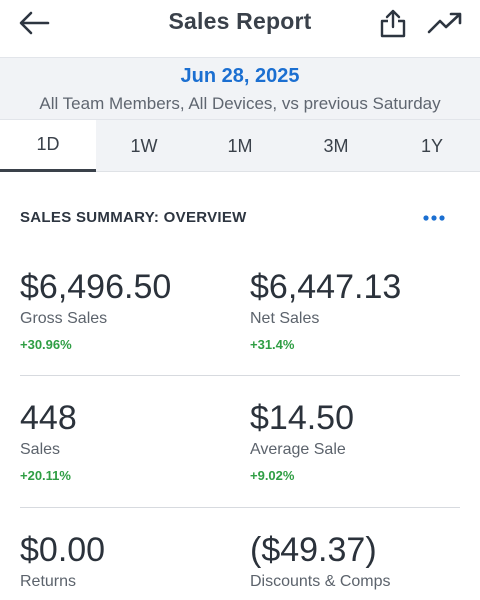 The height and width of the screenshot is (600, 480). Describe the element at coordinates (45, 475) in the screenshot. I see `metric-change: +20.11%` at that location.